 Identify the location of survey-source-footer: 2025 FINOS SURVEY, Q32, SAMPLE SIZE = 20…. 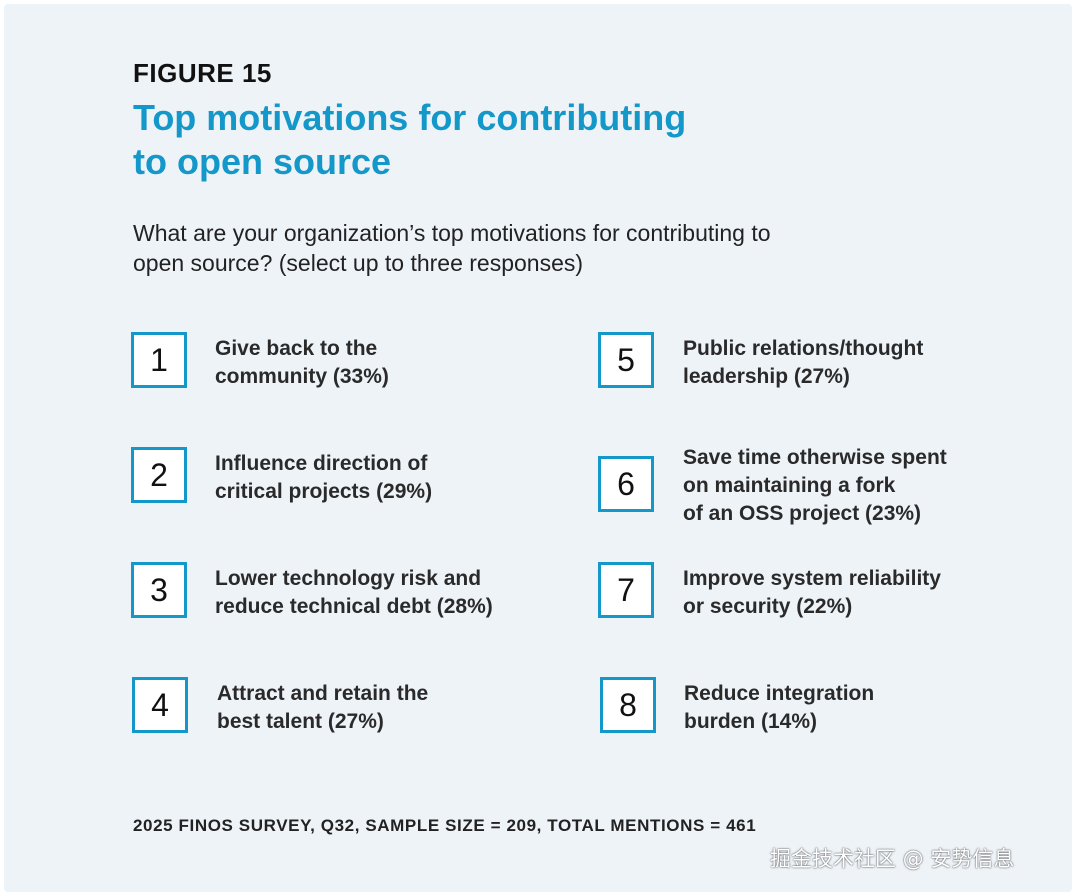
(445, 825).